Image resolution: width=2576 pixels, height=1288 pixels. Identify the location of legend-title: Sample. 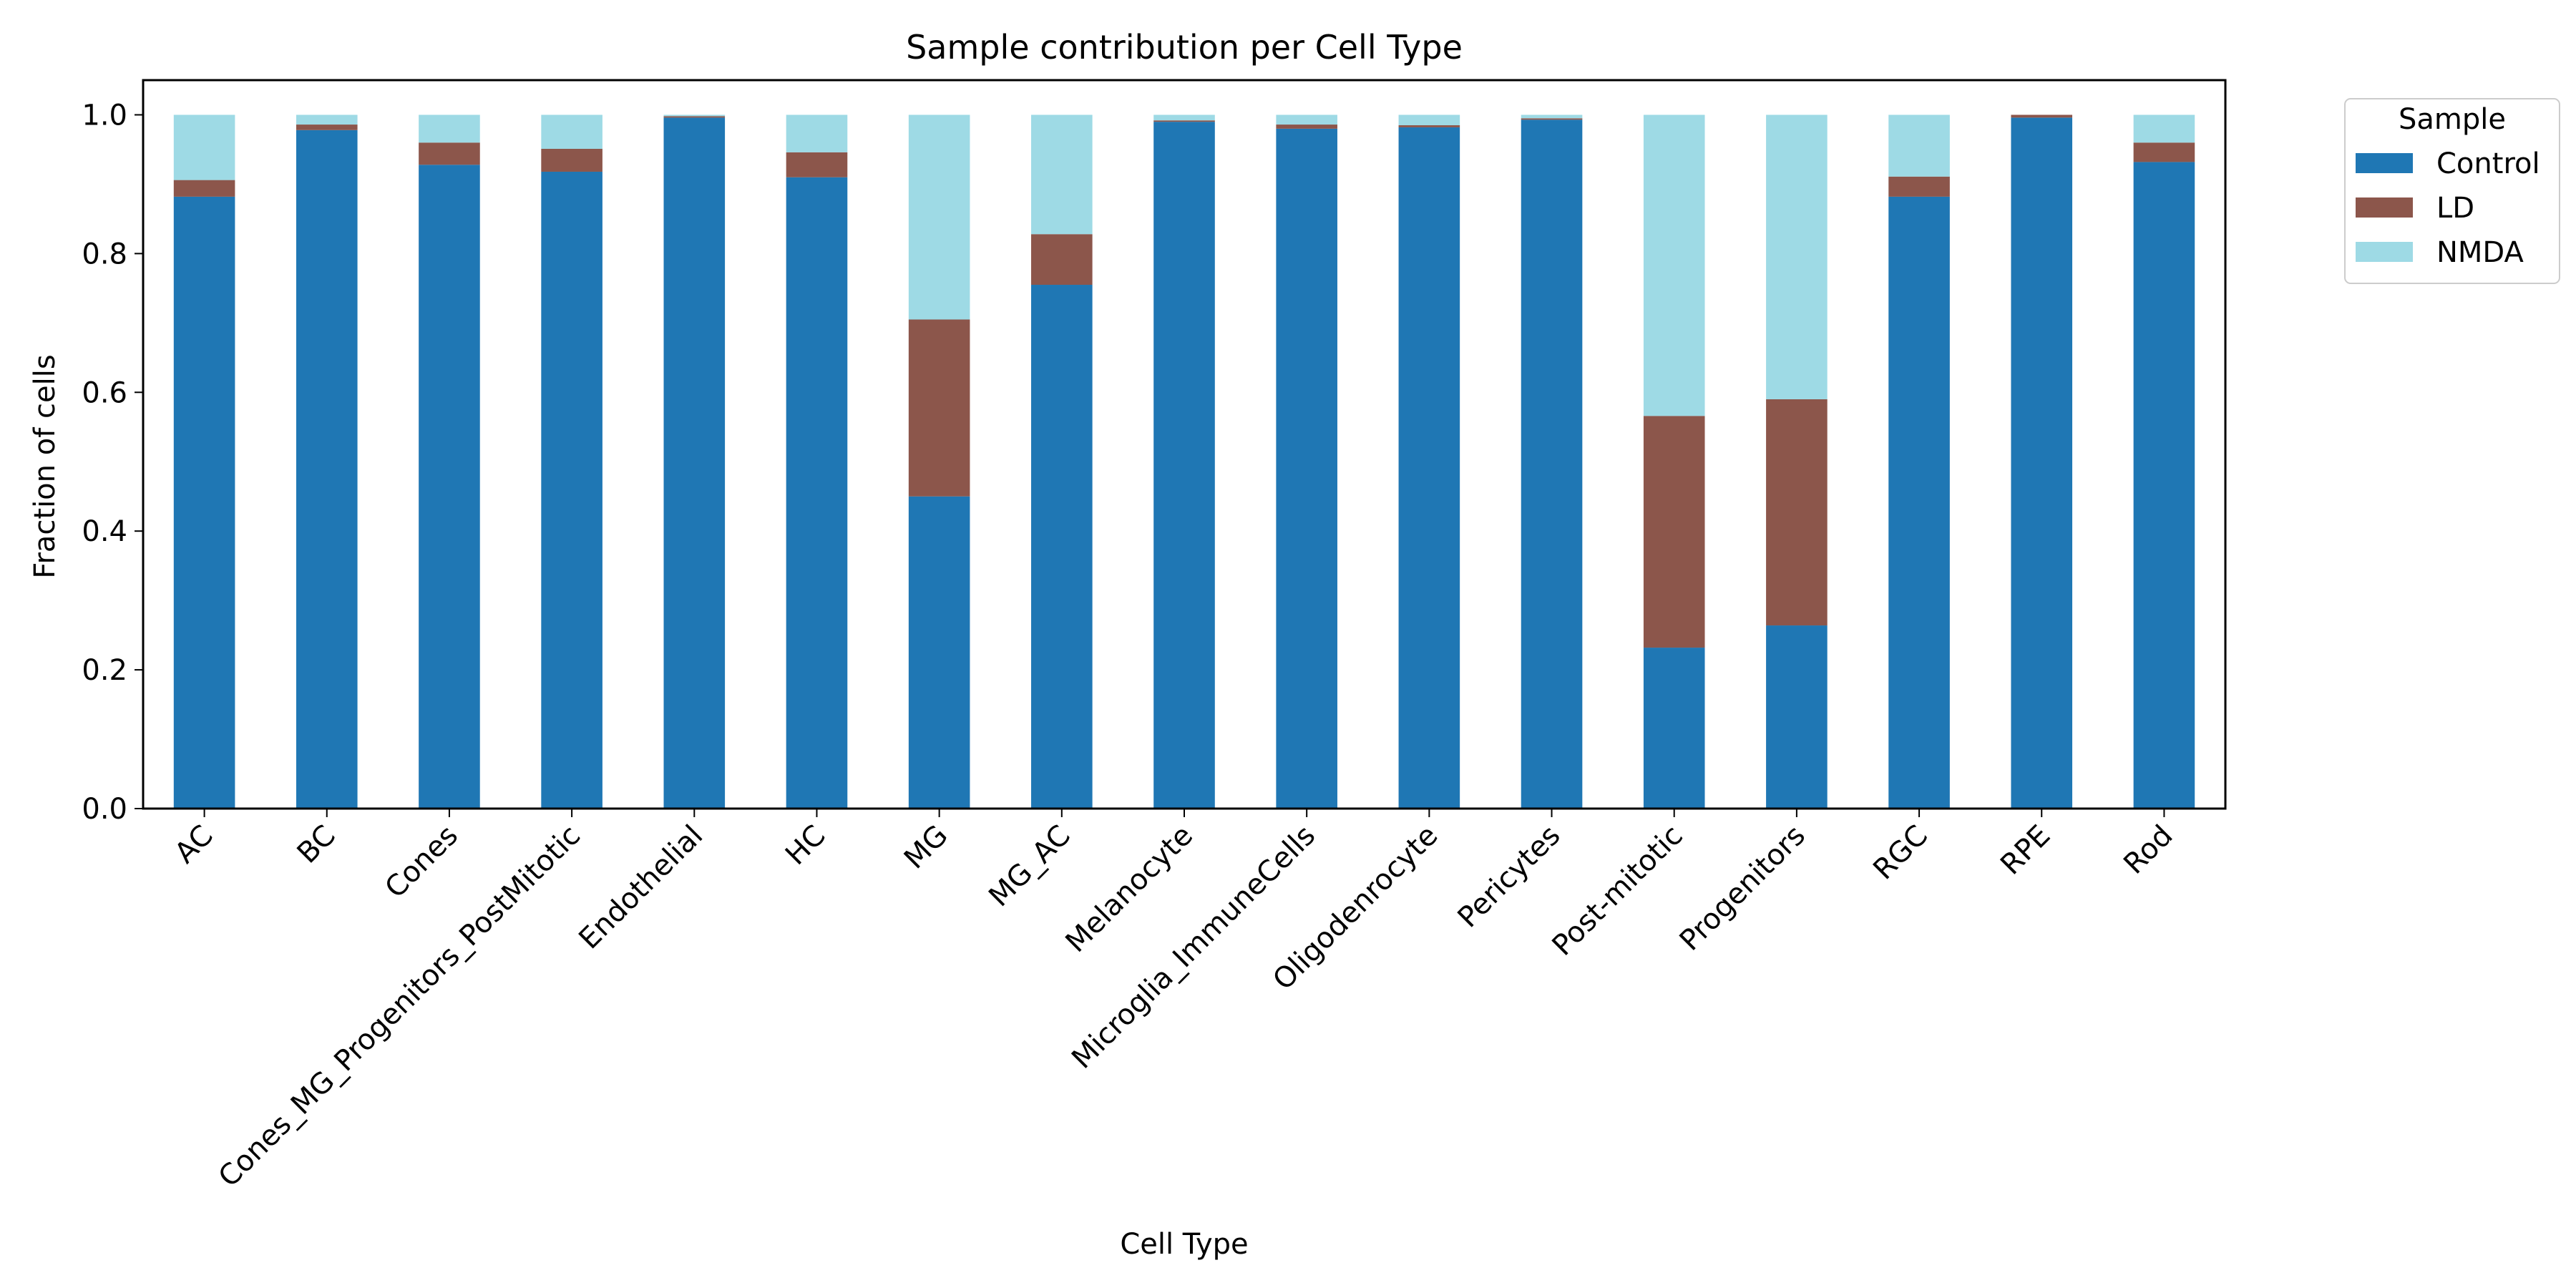
(2452, 119).